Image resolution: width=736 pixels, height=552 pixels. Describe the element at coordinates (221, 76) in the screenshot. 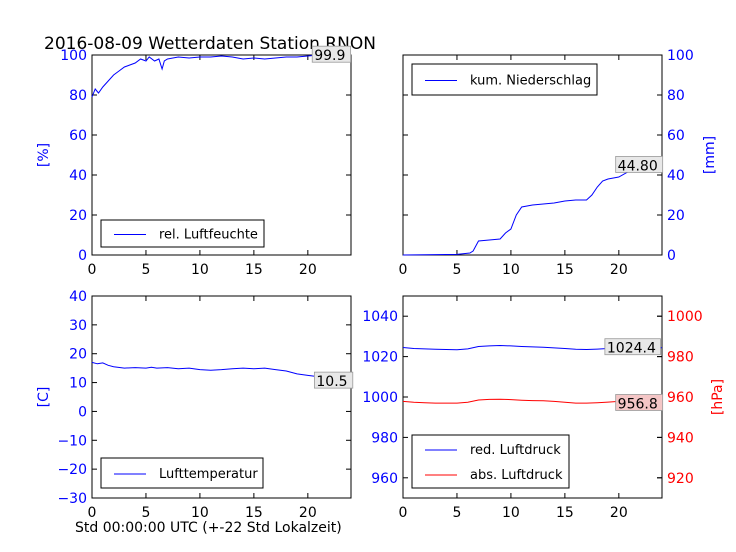

I see `series-line-rel-luftfeuchte` at that location.